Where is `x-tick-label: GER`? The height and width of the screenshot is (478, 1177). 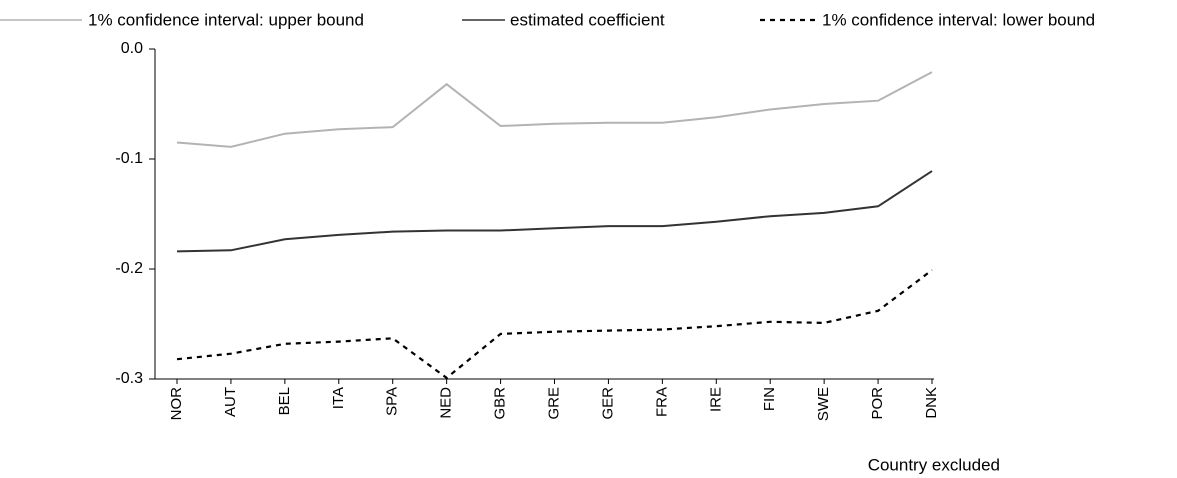 x-tick-label: GER is located at coordinates (607, 403).